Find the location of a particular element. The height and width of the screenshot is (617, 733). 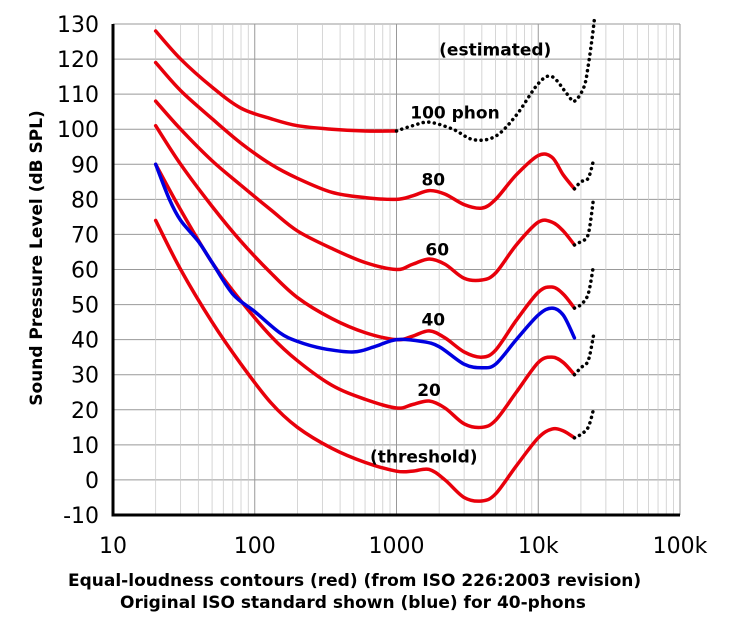

annotation-label: 20 is located at coordinates (429, 391).